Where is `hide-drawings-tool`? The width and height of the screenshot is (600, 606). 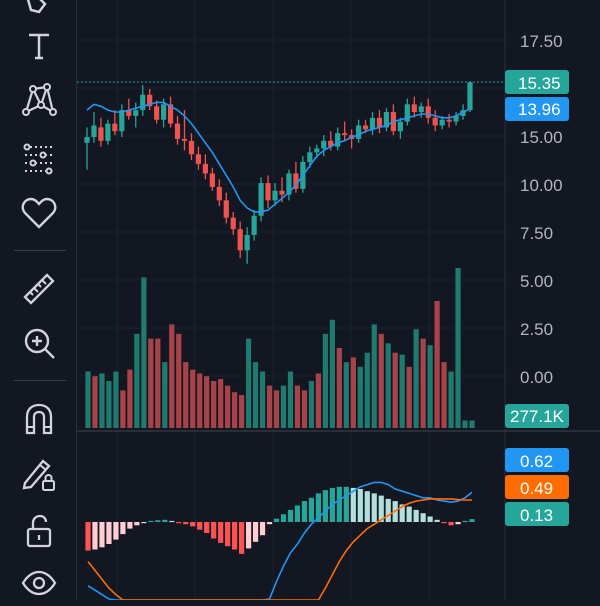 hide-drawings-tool is located at coordinates (39, 583).